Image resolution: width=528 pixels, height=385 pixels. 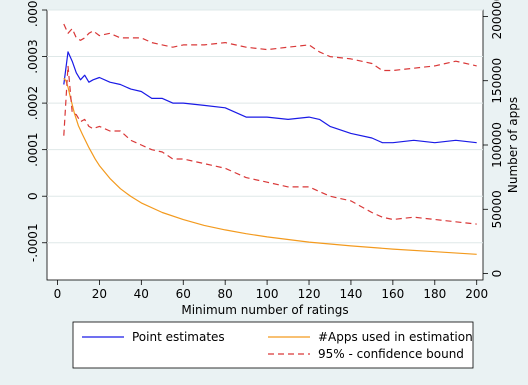 What do you see at coordinates (497, 19) in the screenshot?
I see `y-right-tick-label: 200000` at bounding box center [497, 19].